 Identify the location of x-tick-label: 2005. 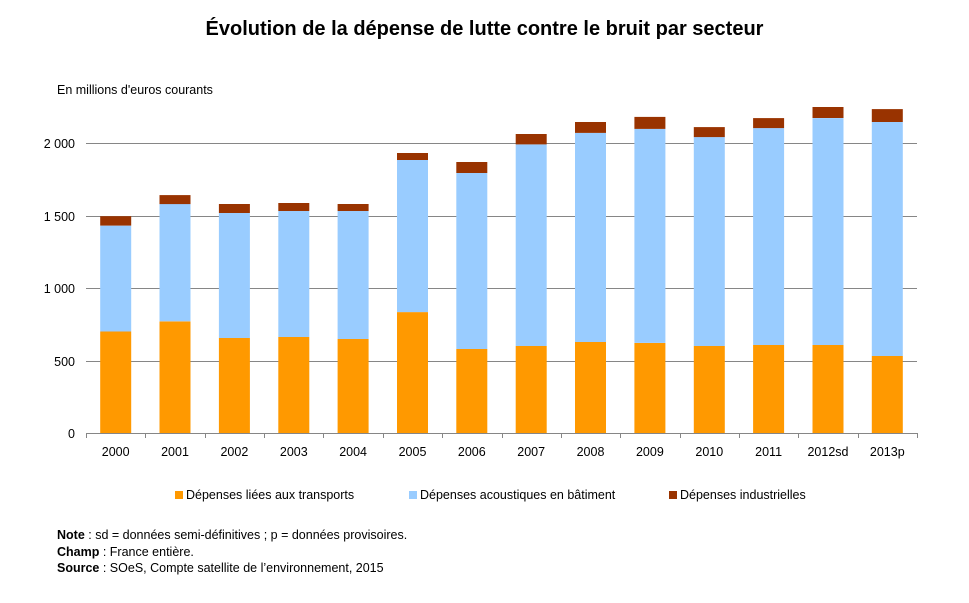
(413, 452).